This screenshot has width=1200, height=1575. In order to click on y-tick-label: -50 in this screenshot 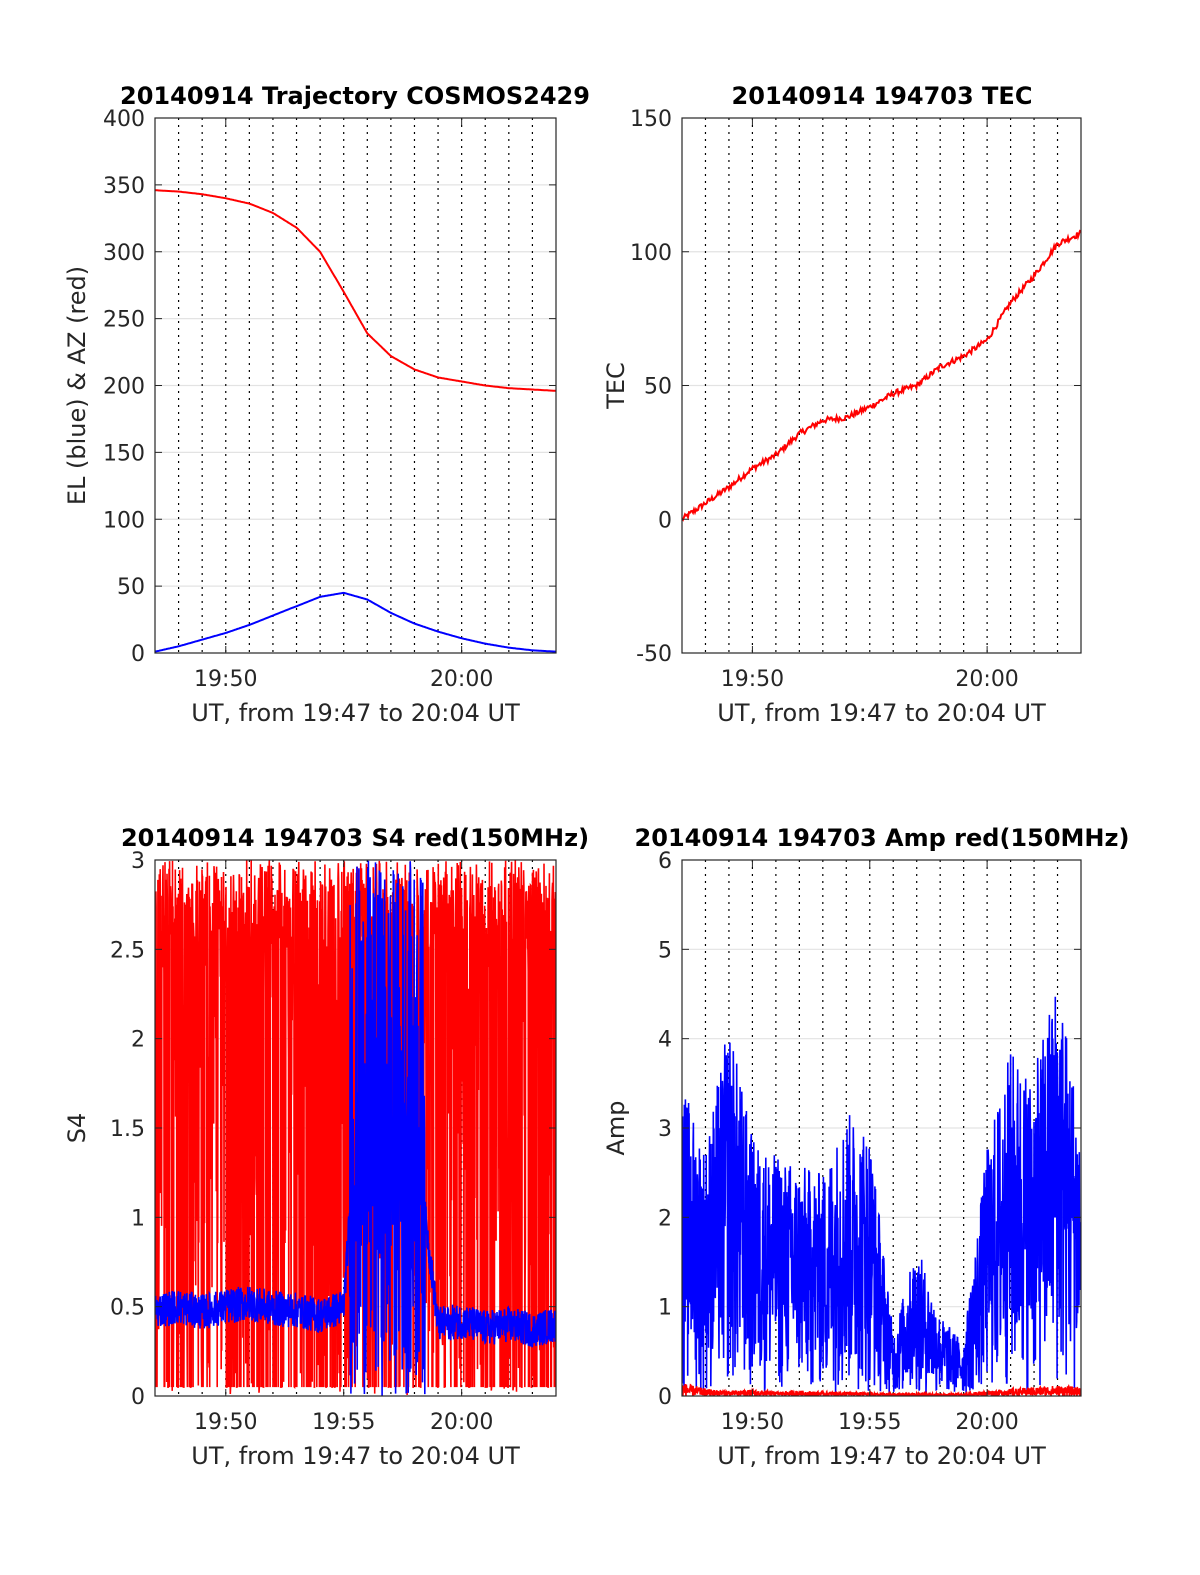, I will do `click(654, 654)`.